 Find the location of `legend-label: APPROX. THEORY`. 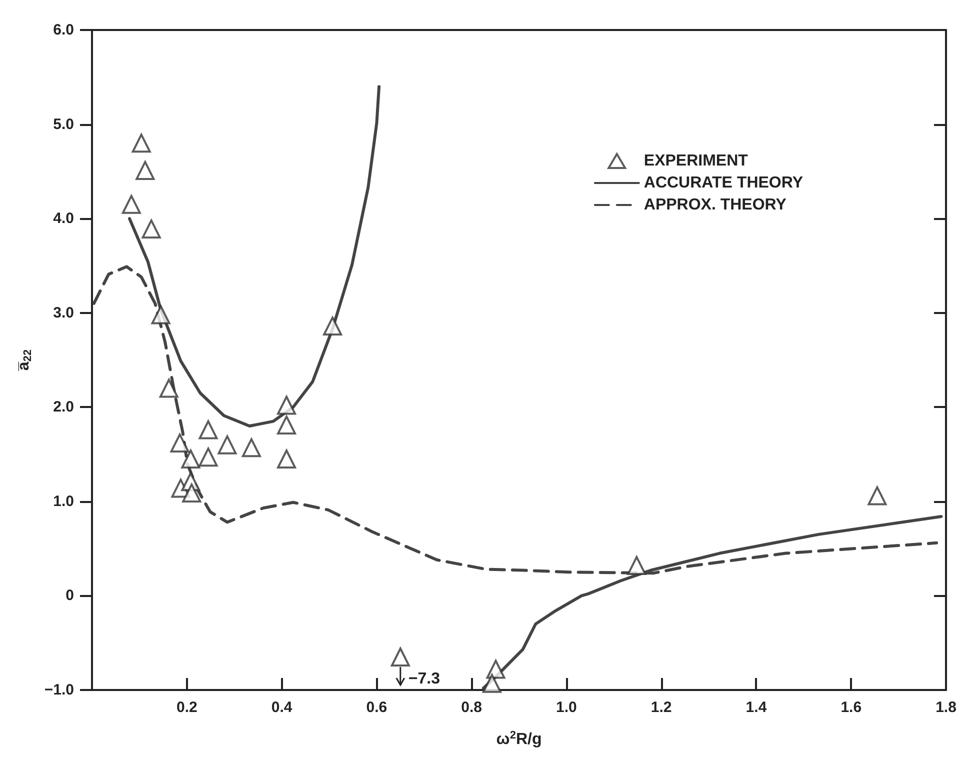

legend-label: APPROX. THEORY is located at coordinates (715, 205).